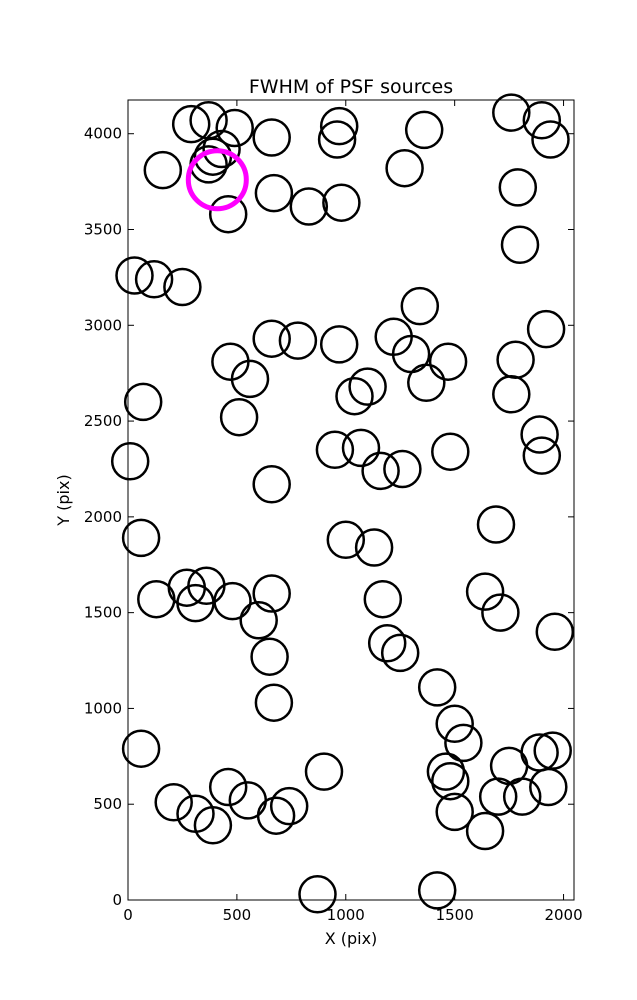 The height and width of the screenshot is (1000, 637). Describe the element at coordinates (128, 915) in the screenshot. I see `x-tick-label: 0` at that location.